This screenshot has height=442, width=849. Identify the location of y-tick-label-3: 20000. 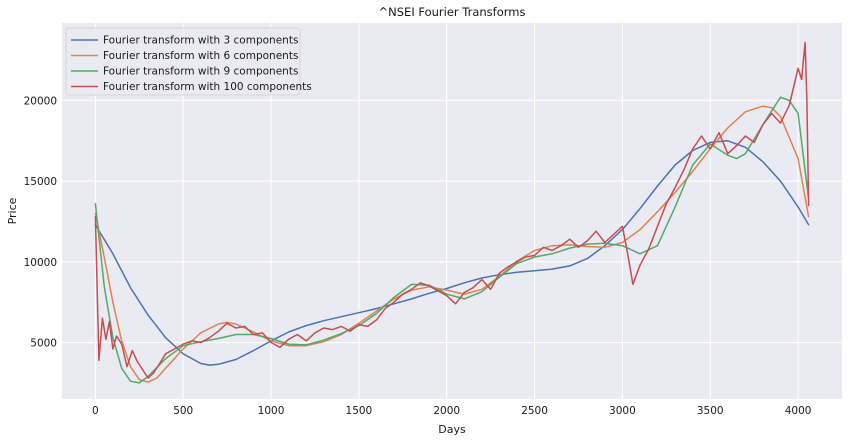
(40, 101).